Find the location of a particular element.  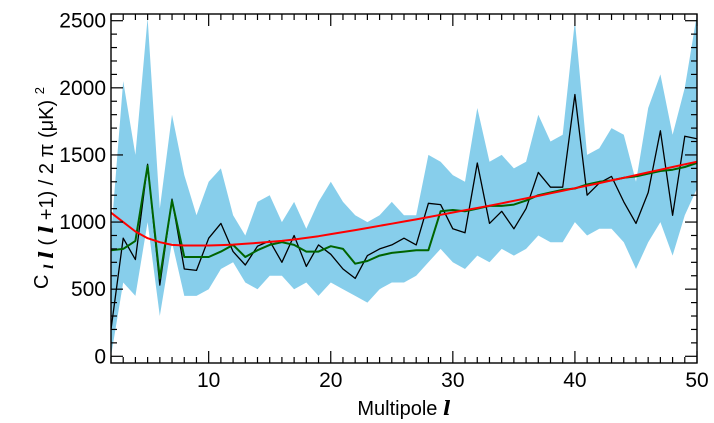

y-tick-label: 1000 is located at coordinates (82, 222).